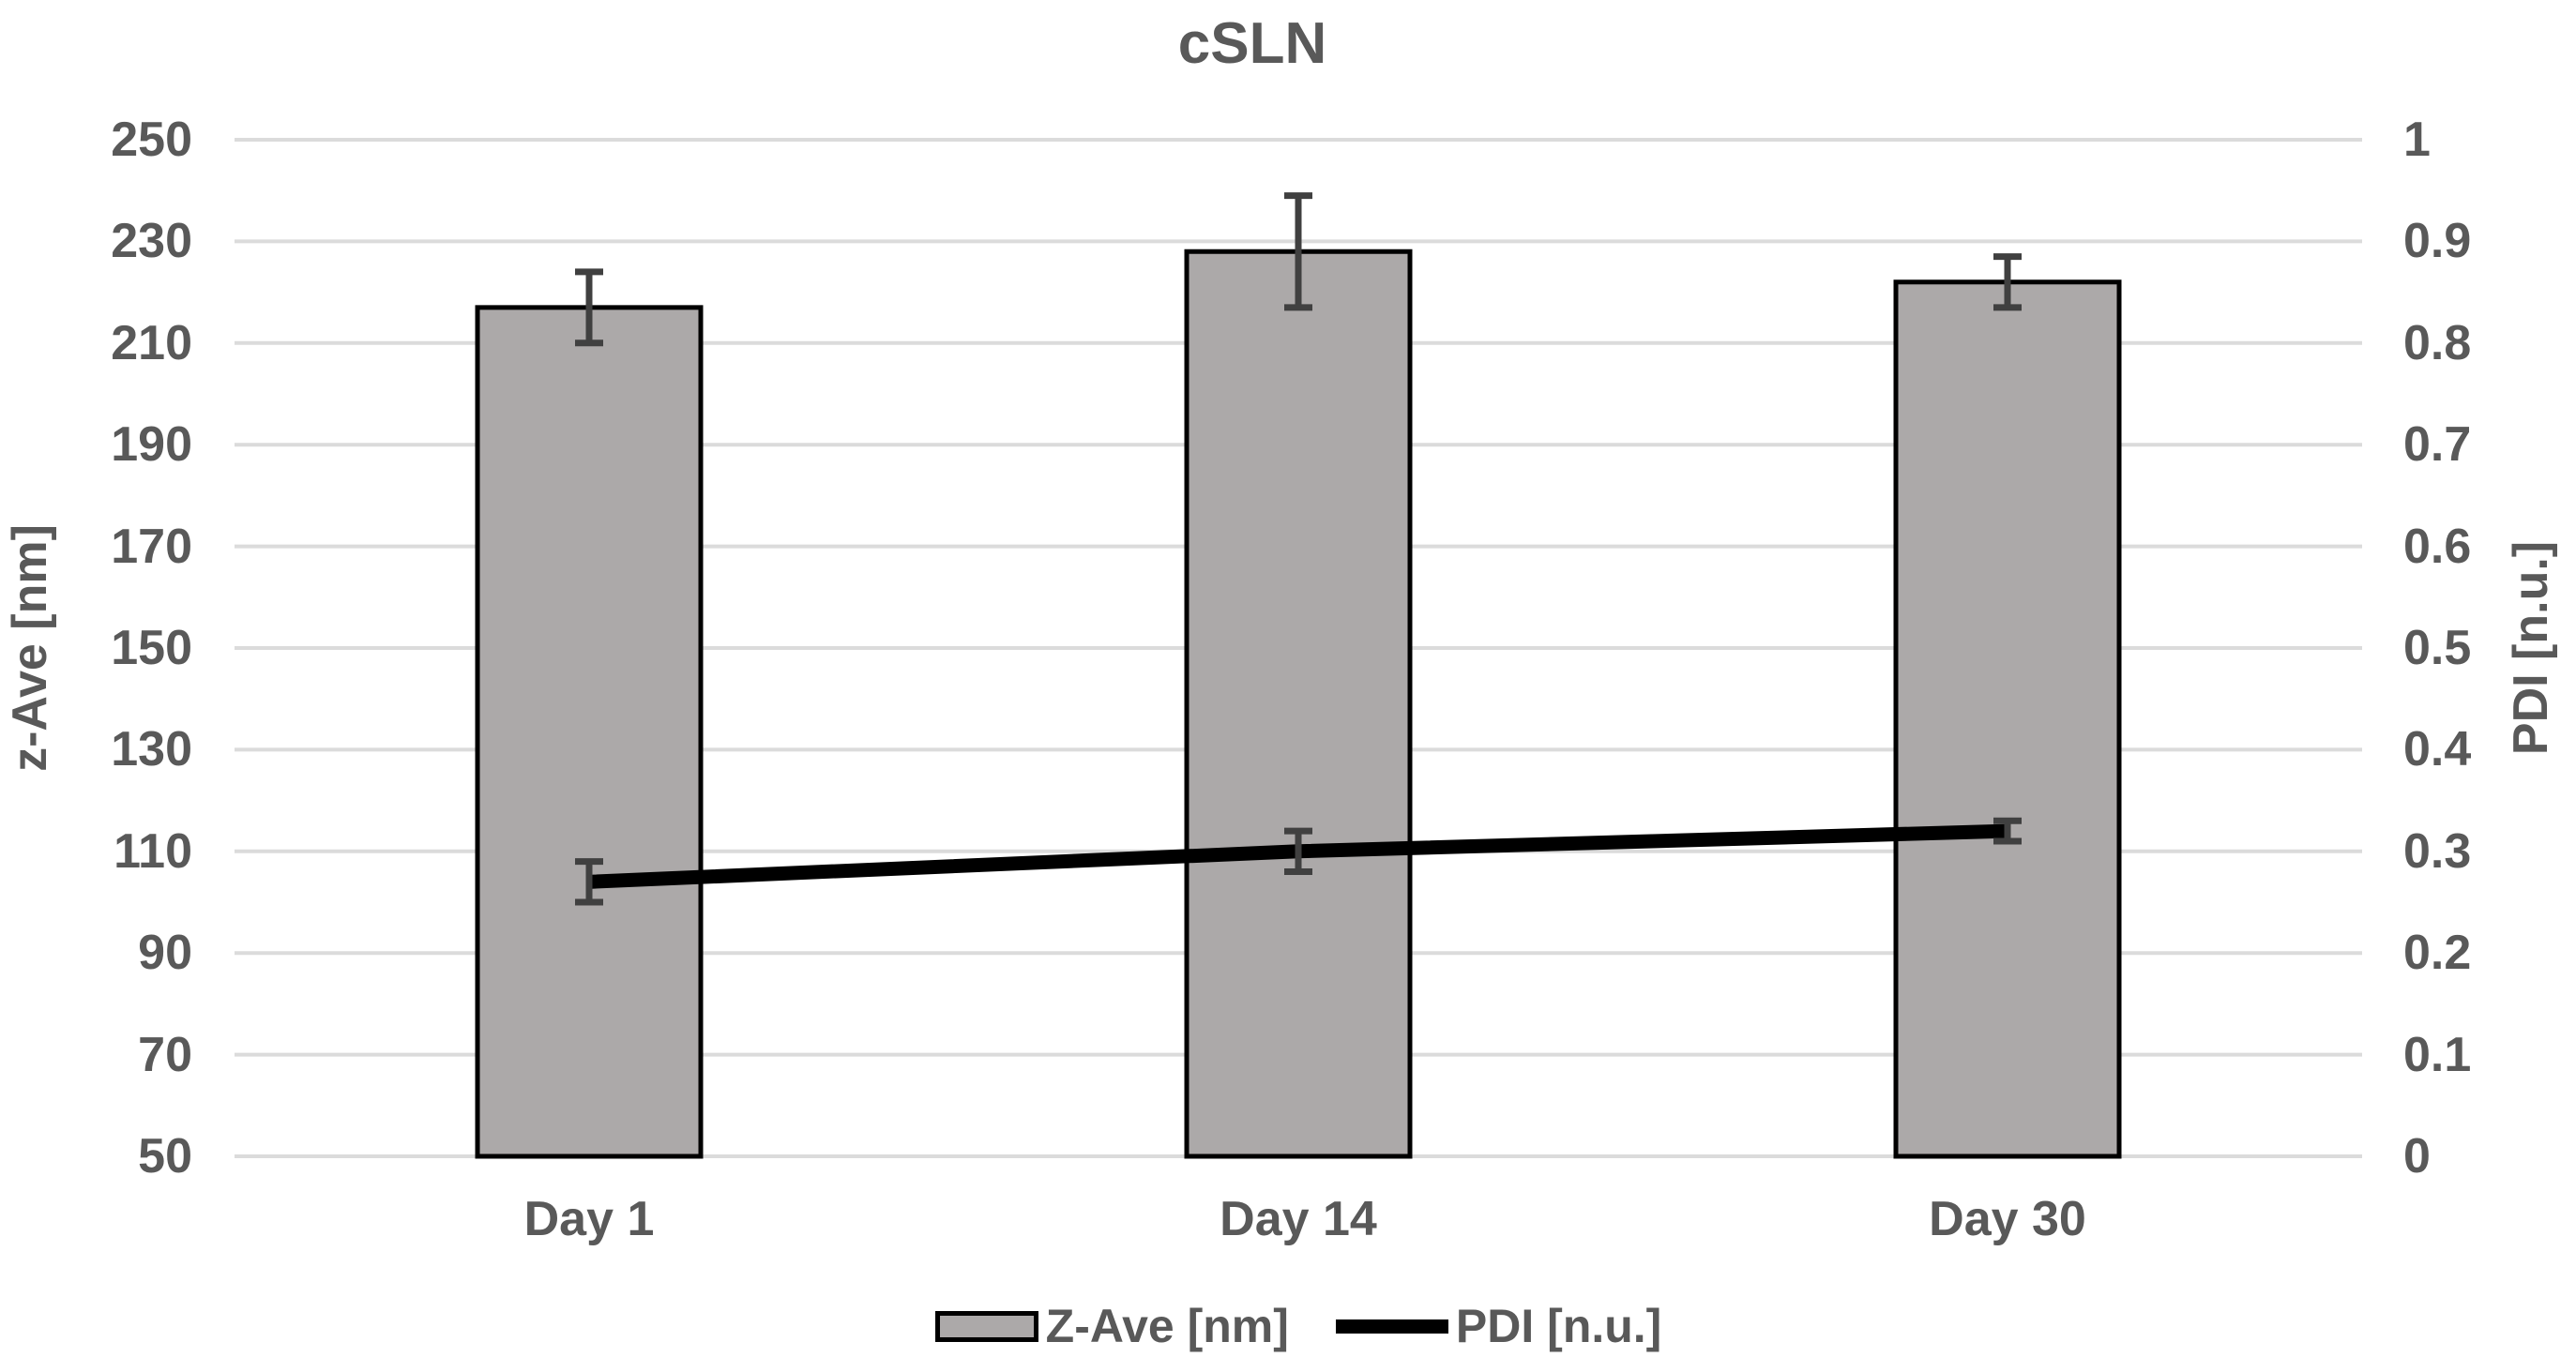 The width and height of the screenshot is (2576, 1372). Describe the element at coordinates (2417, 140) in the screenshot. I see `right-axis-tick-label: 1` at that location.